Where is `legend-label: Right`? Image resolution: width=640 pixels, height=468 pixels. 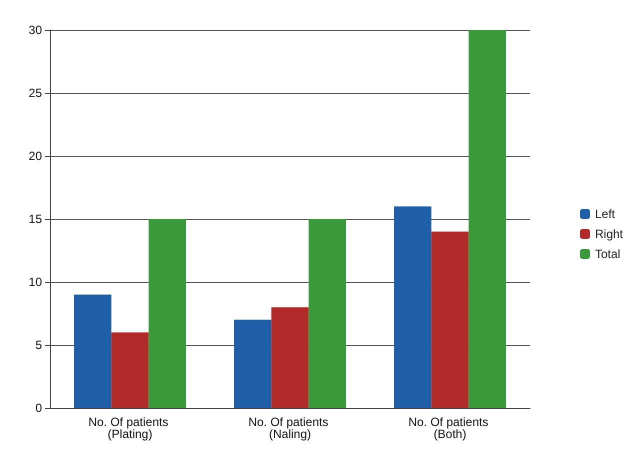
legend-label: Right is located at coordinates (609, 234).